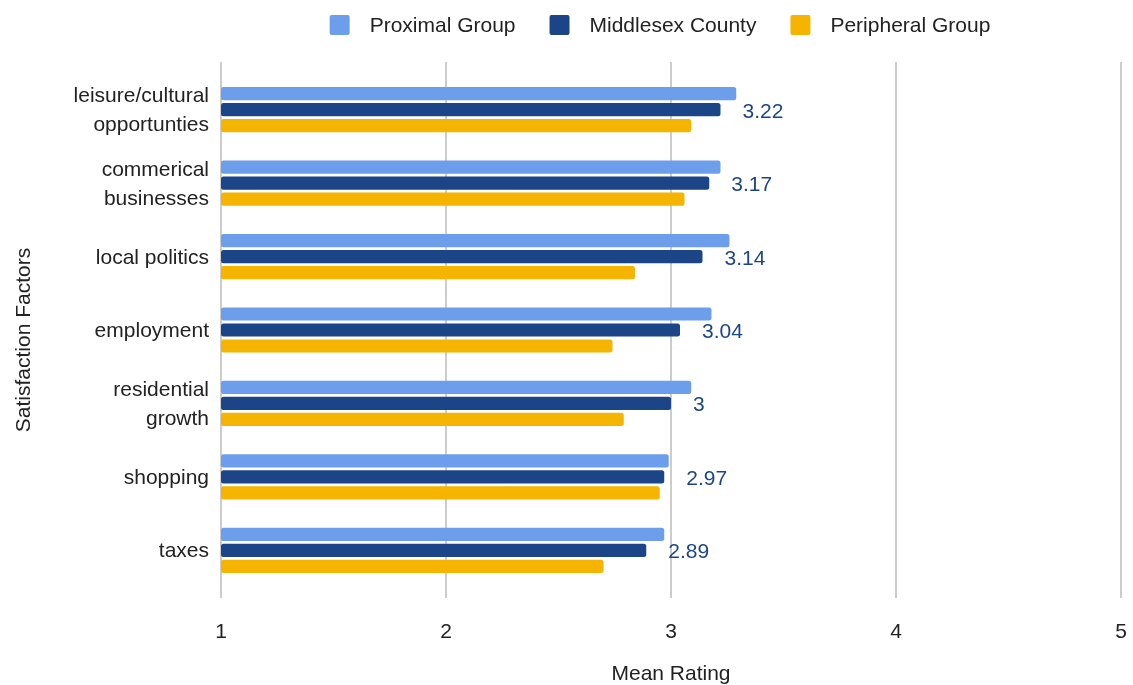  What do you see at coordinates (22, 340) in the screenshot?
I see `y-axis-title: Satisfaction Factors` at bounding box center [22, 340].